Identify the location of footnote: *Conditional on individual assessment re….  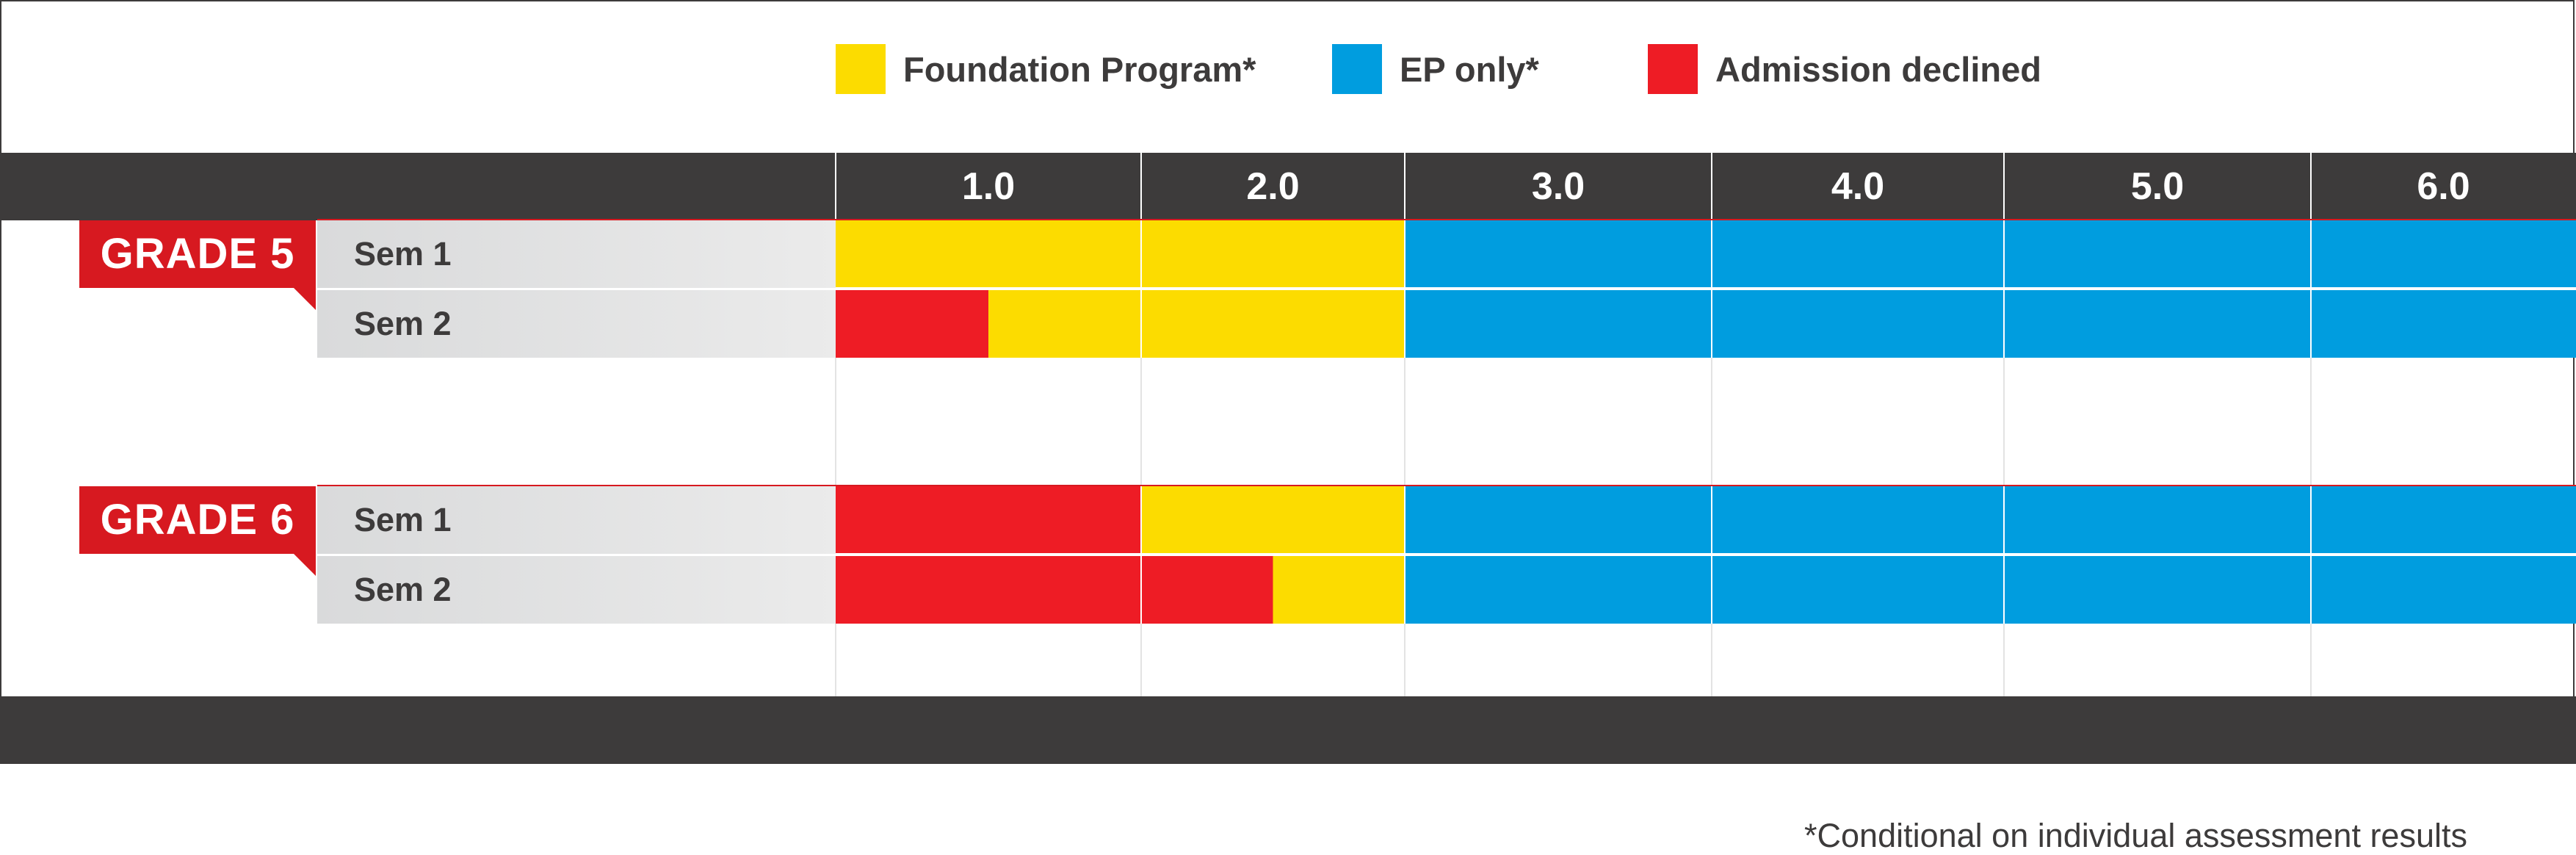
(2135, 836).